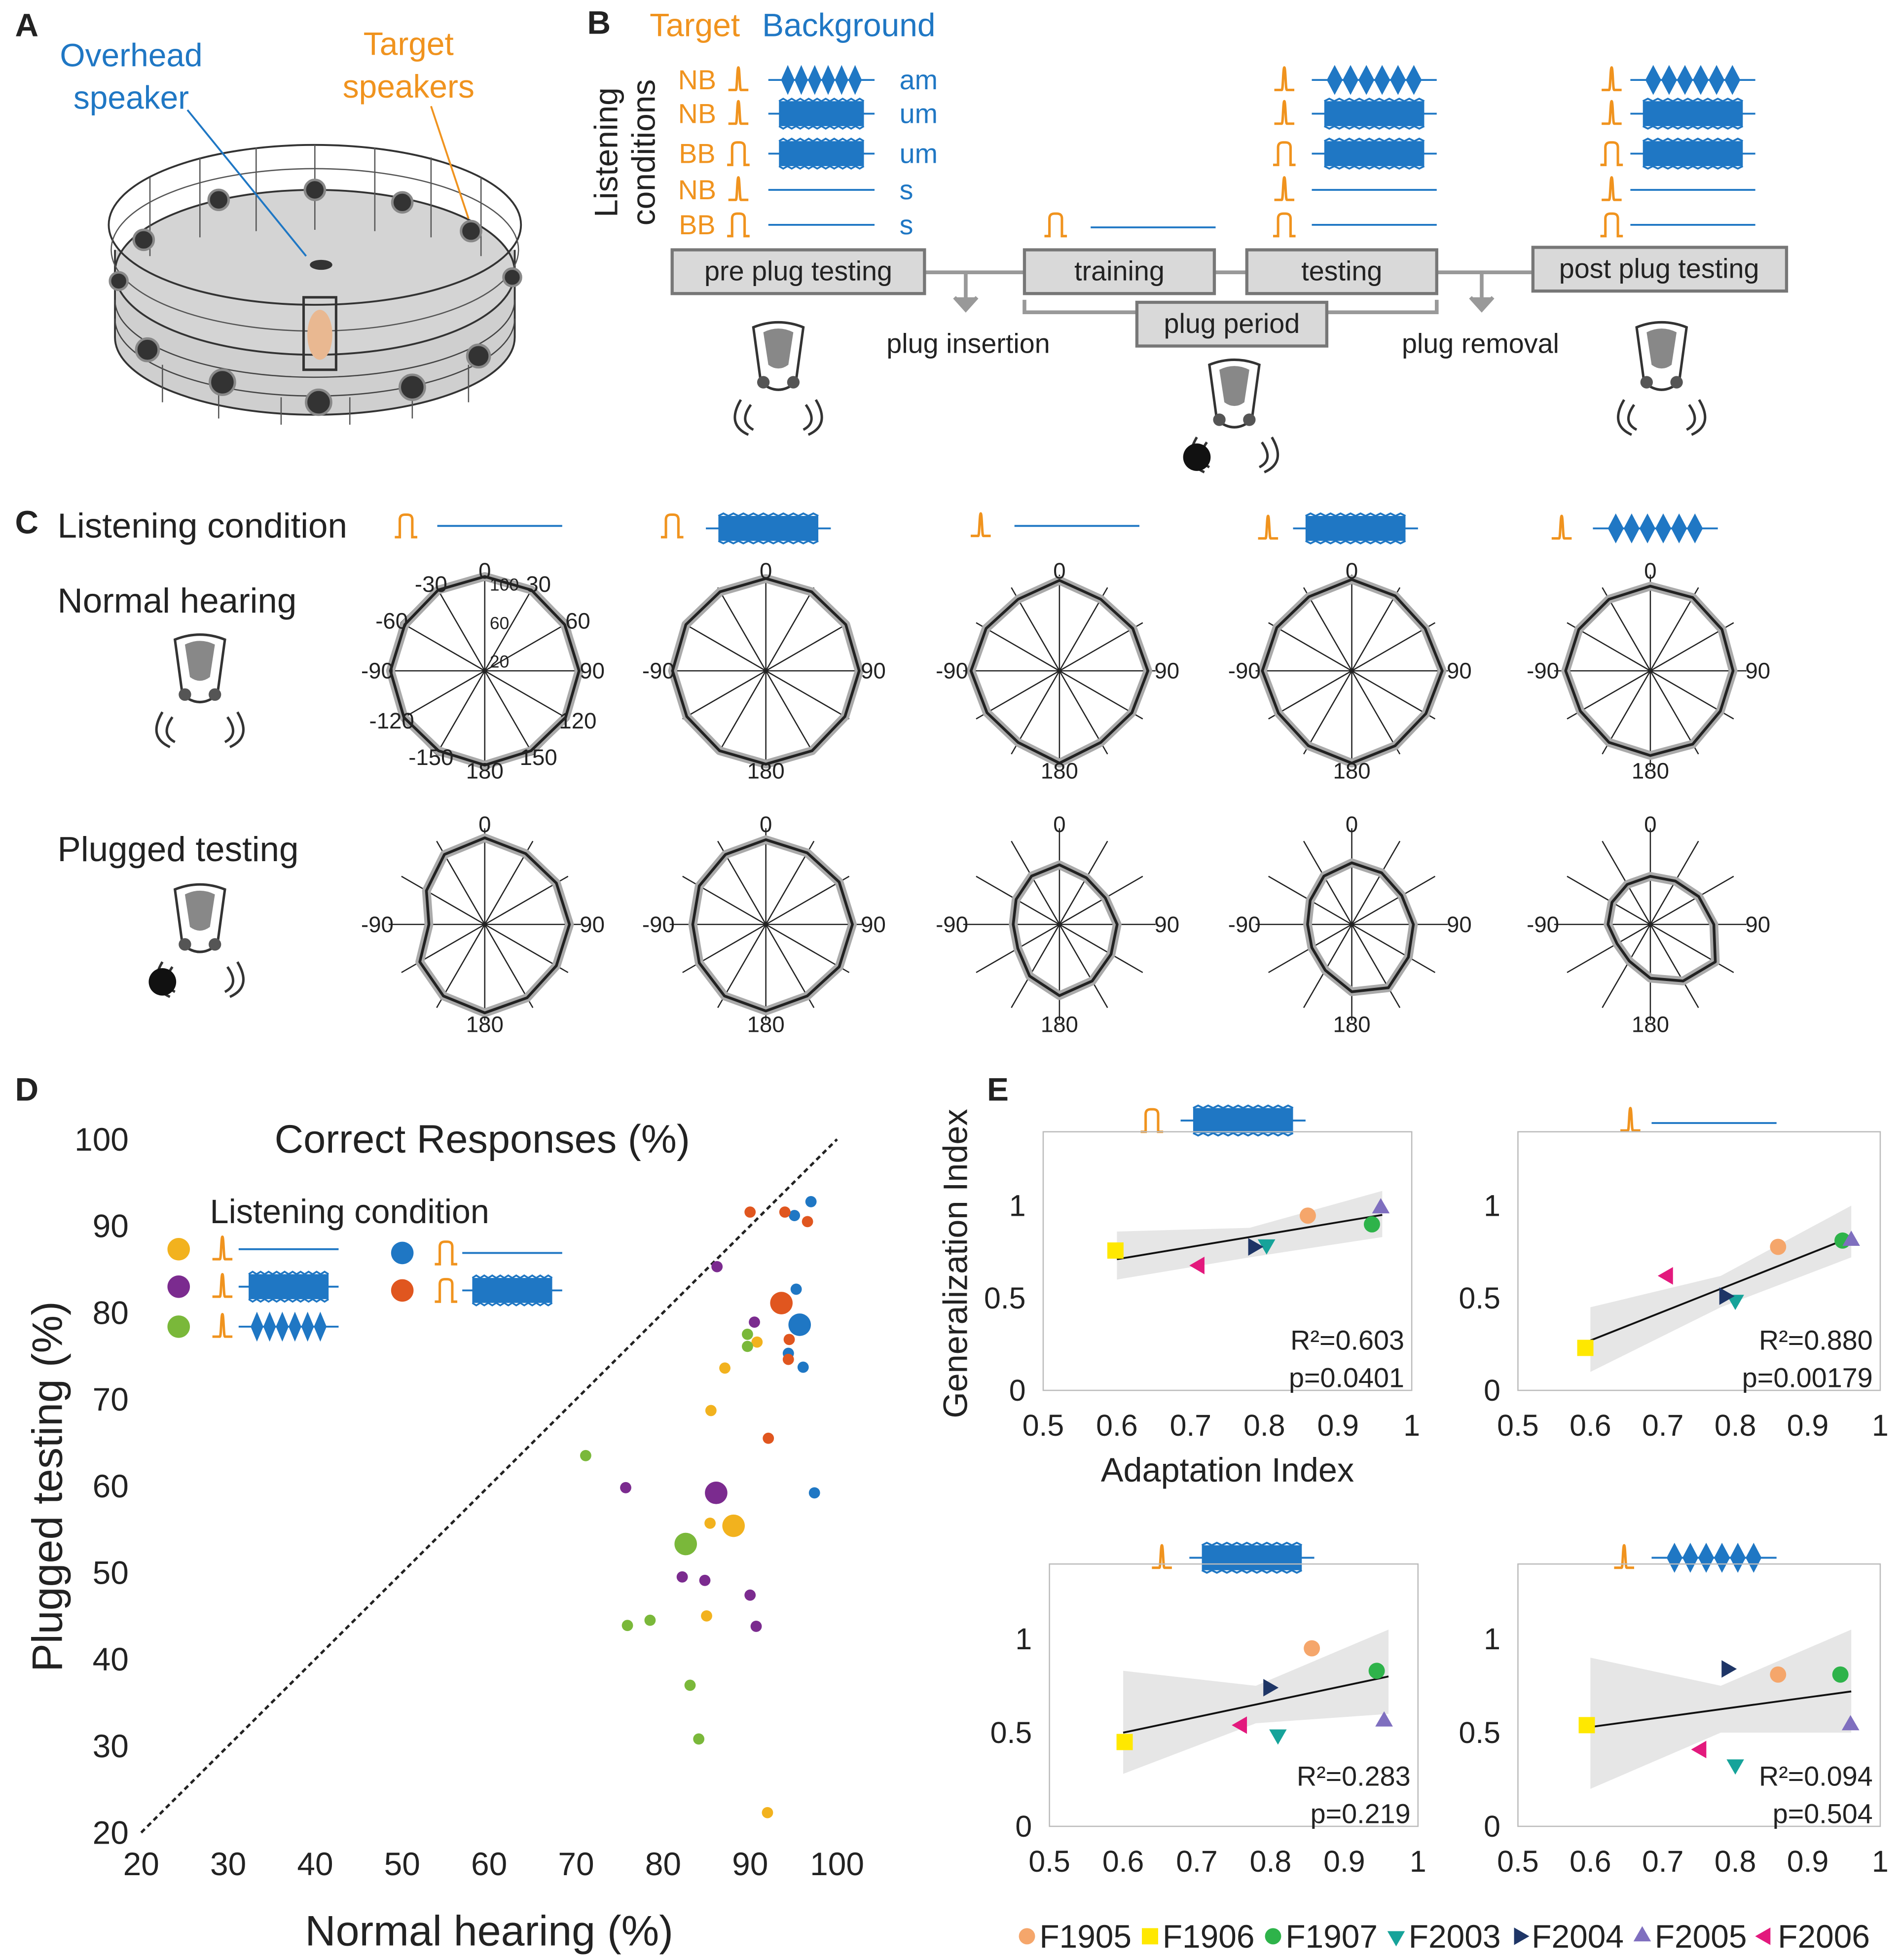 This screenshot has width=1899, height=1960. Describe the element at coordinates (499, 661) in the screenshot. I see `r-tick-label: 20` at that location.